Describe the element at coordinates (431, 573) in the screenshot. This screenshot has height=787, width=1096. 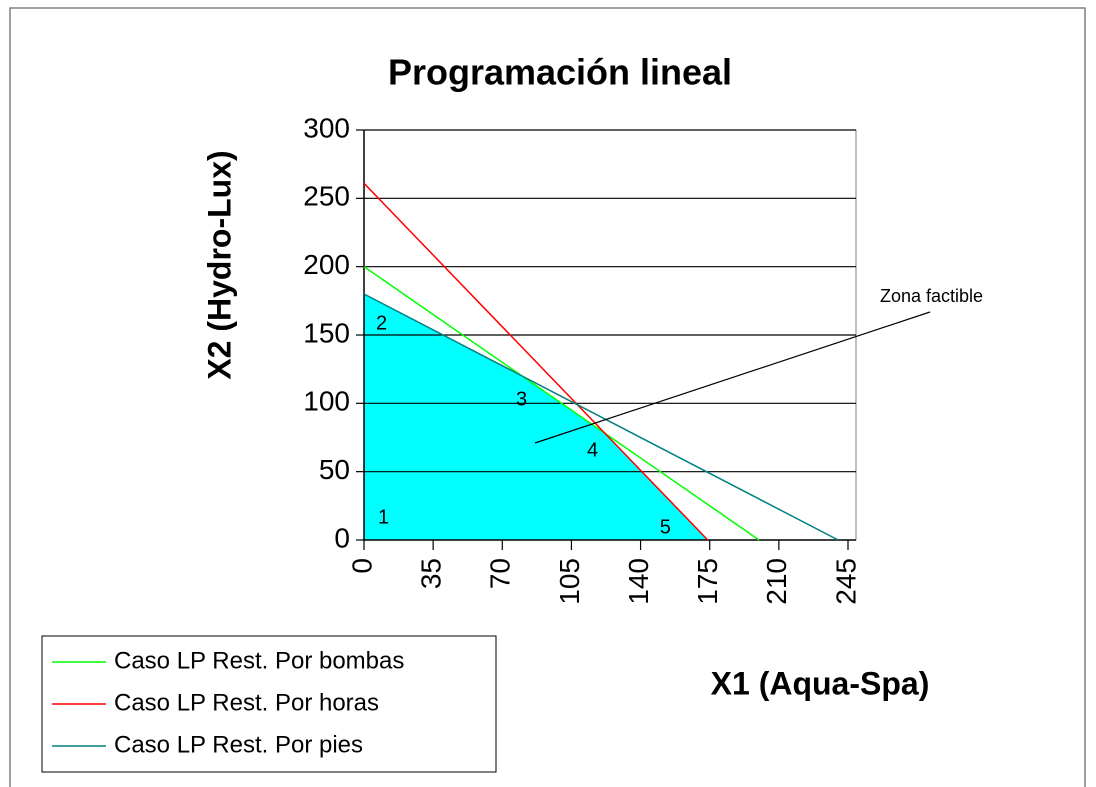
I see `x-tick-label: 35` at that location.